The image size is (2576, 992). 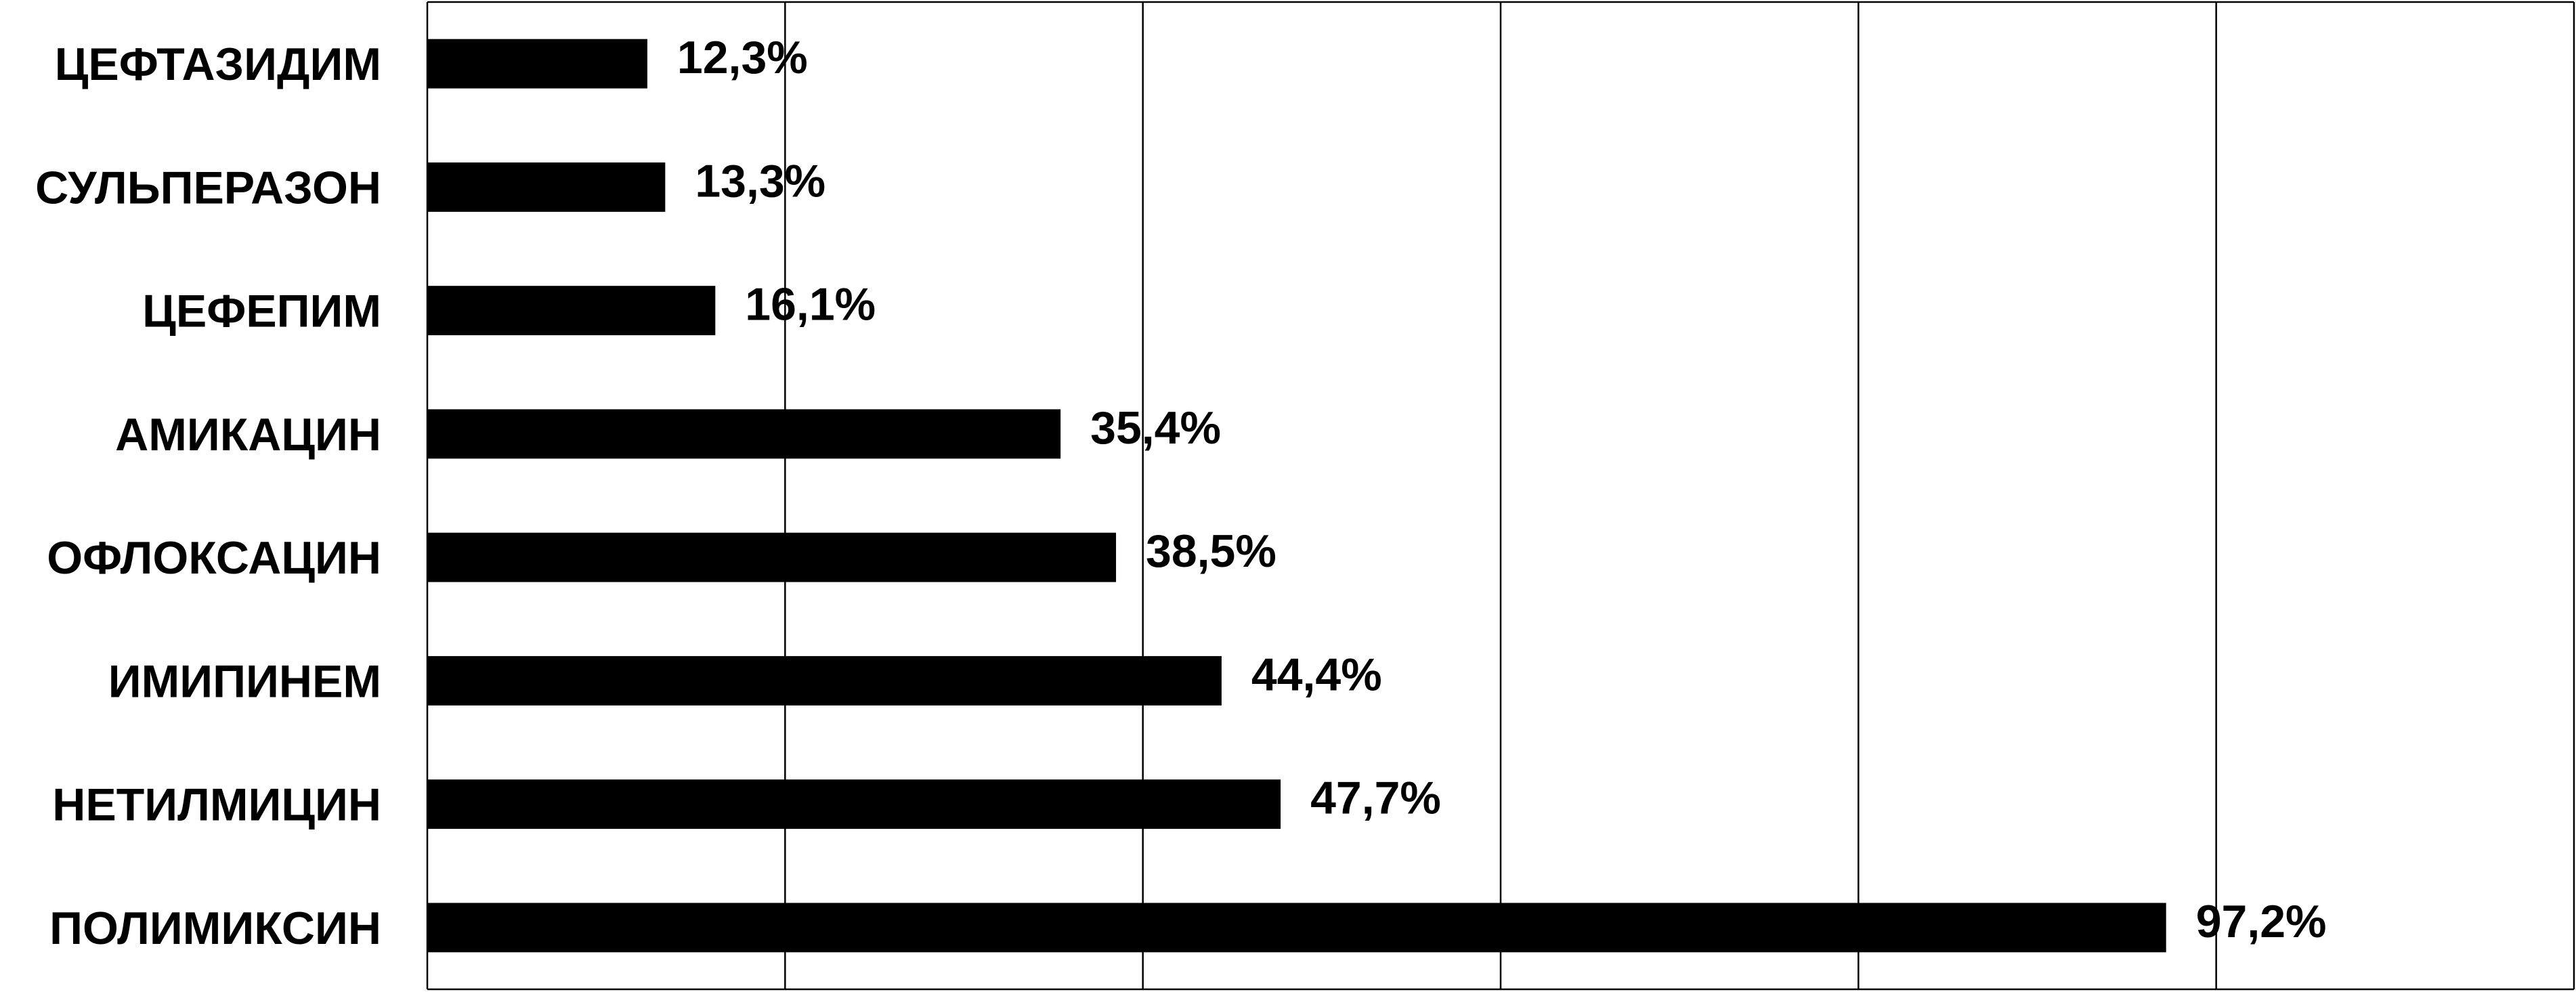 I want to click on y-tick-label: ЦЕФЕПИМ, so click(x=261, y=311).